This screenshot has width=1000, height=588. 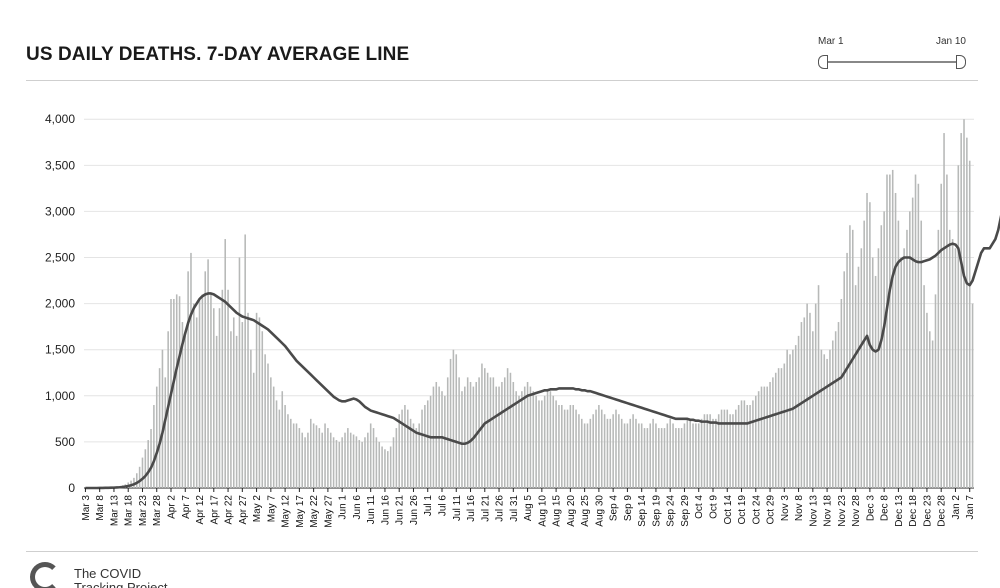 What do you see at coordinates (229, 510) in the screenshot?
I see `x-tick-label: Apr 22` at bounding box center [229, 510].